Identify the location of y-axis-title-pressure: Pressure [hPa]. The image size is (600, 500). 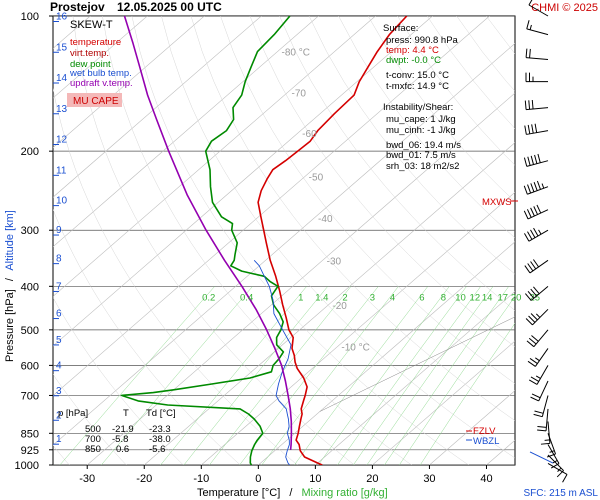
(10, 325).